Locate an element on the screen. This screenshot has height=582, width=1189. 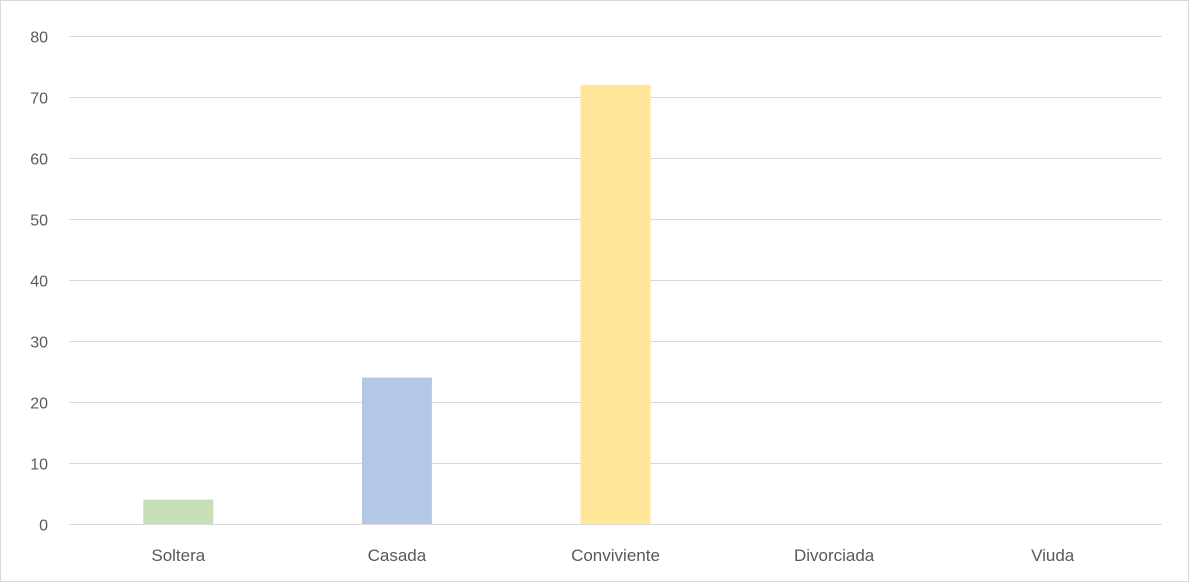
y-axis-tick-labels: 0 10 20 30 40 50 60 70 80 is located at coordinates (39, 282).